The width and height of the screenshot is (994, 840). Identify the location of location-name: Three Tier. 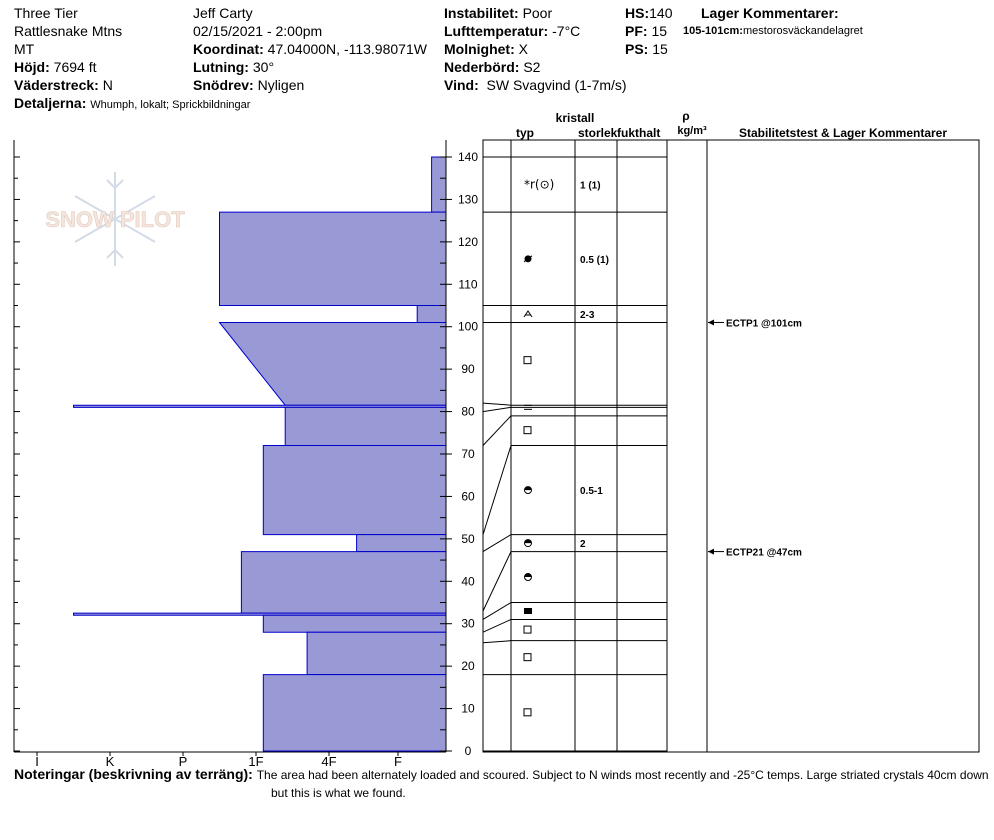
(46, 13).